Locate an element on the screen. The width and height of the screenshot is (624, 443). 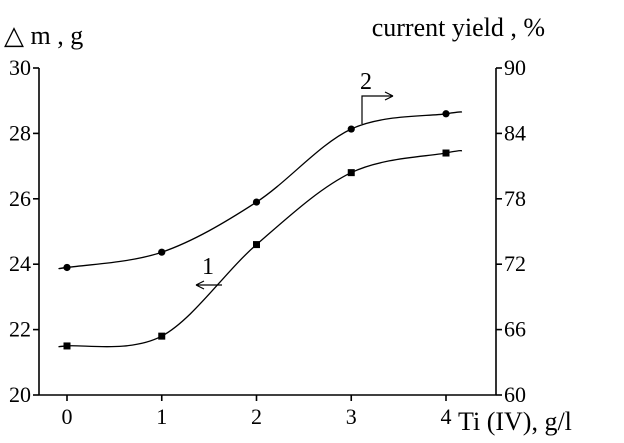
series-1-label: 1 is located at coordinates (208, 267).